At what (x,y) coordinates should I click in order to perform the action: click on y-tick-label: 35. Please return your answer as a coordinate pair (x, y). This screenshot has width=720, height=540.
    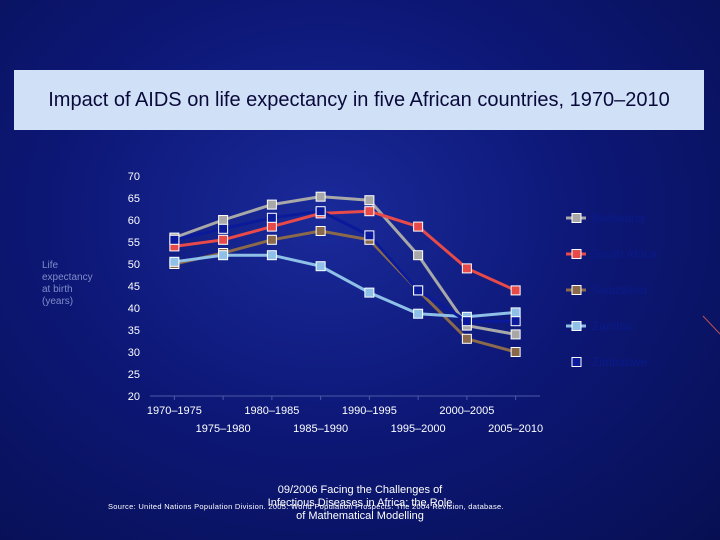
    Looking at the image, I should click on (134, 331).